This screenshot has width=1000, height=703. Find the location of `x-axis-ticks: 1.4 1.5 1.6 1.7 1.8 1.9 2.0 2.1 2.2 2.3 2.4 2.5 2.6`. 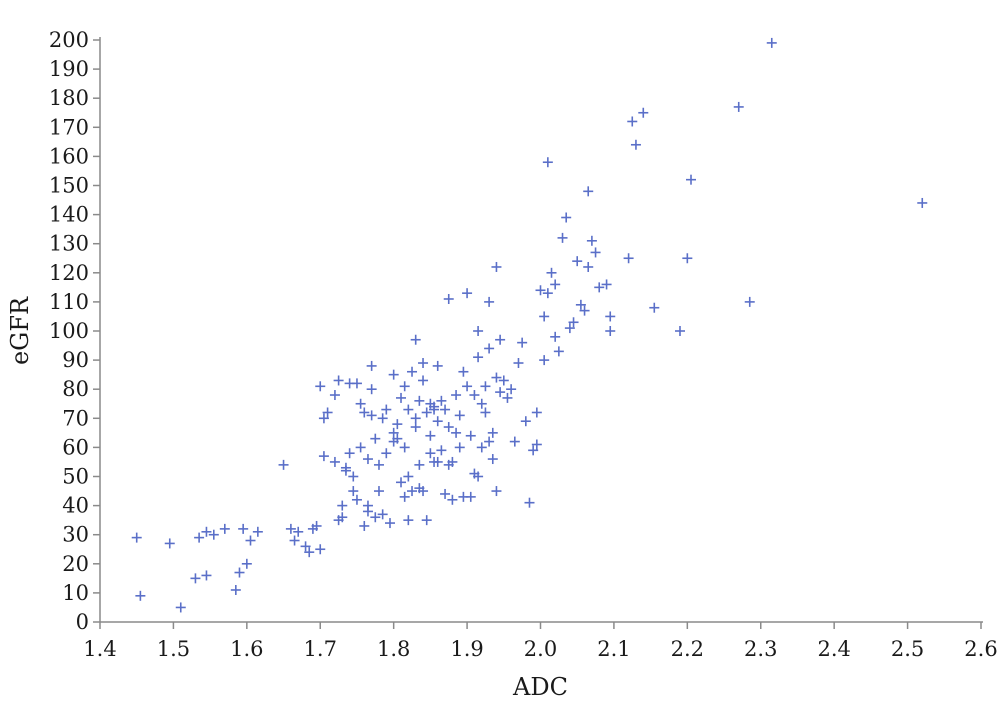

x-axis-ticks: 1.4 1.5 1.6 1.7 1.8 1.9 2.0 2.1 2.2 2.3 2.4 2.5 2.6 is located at coordinates (540, 641).